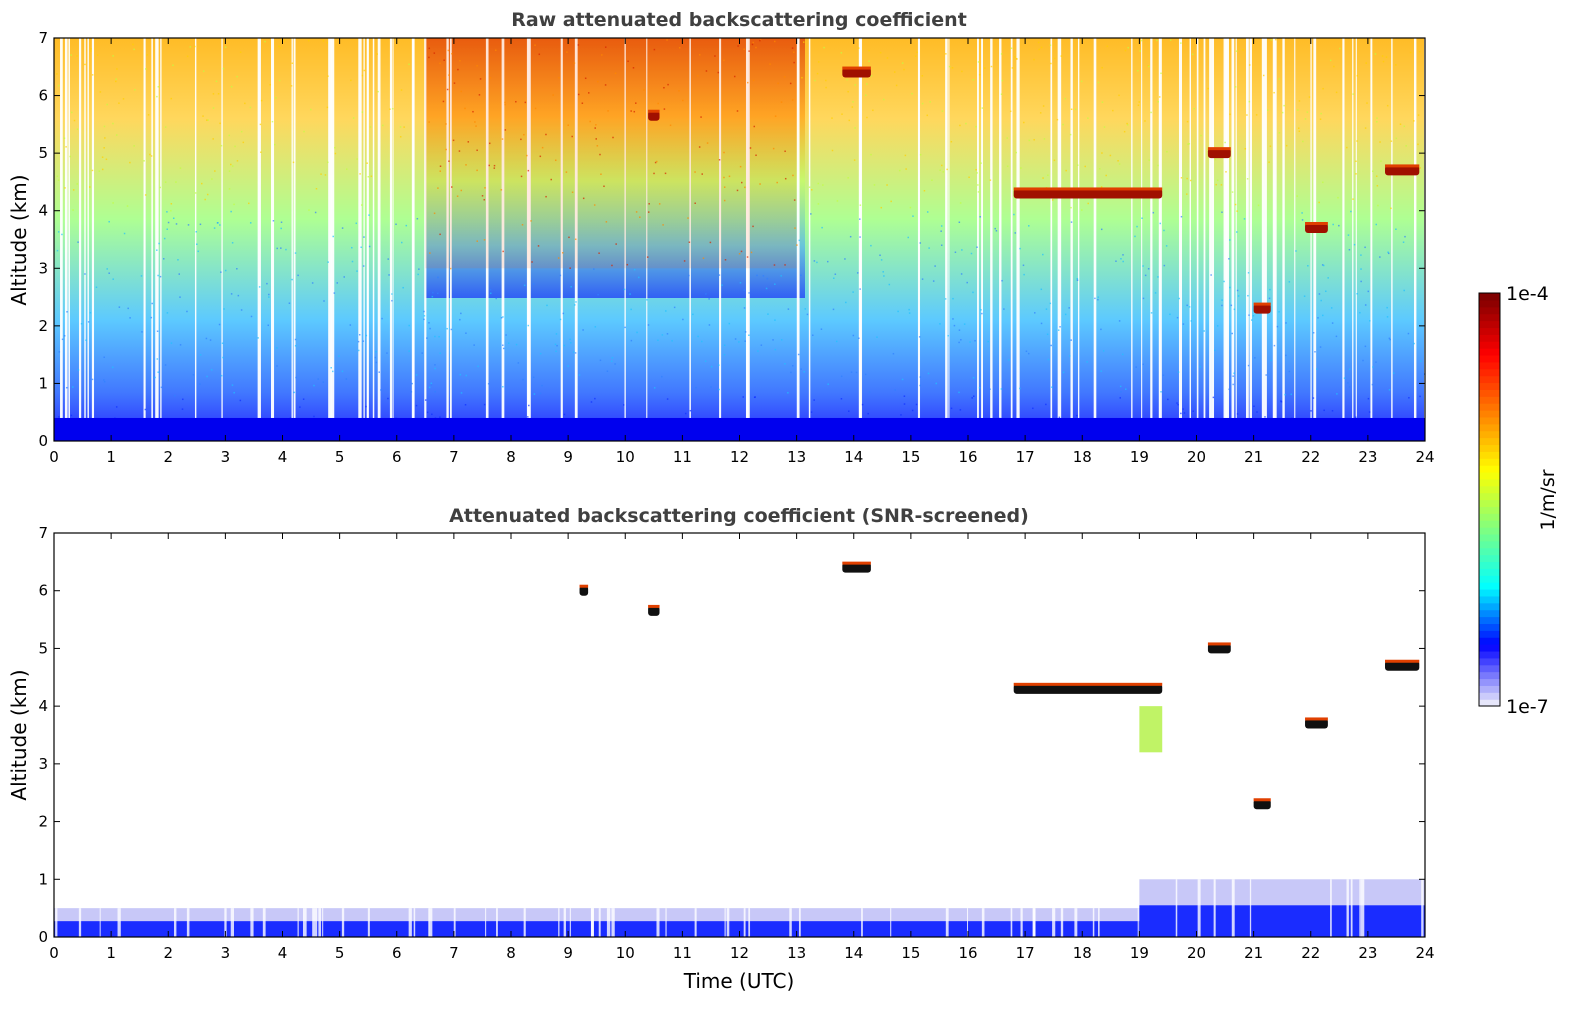 This screenshot has height=1020, width=1595. Describe the element at coordinates (43, 383) in the screenshot. I see `top-y-tick-label: 1` at that location.